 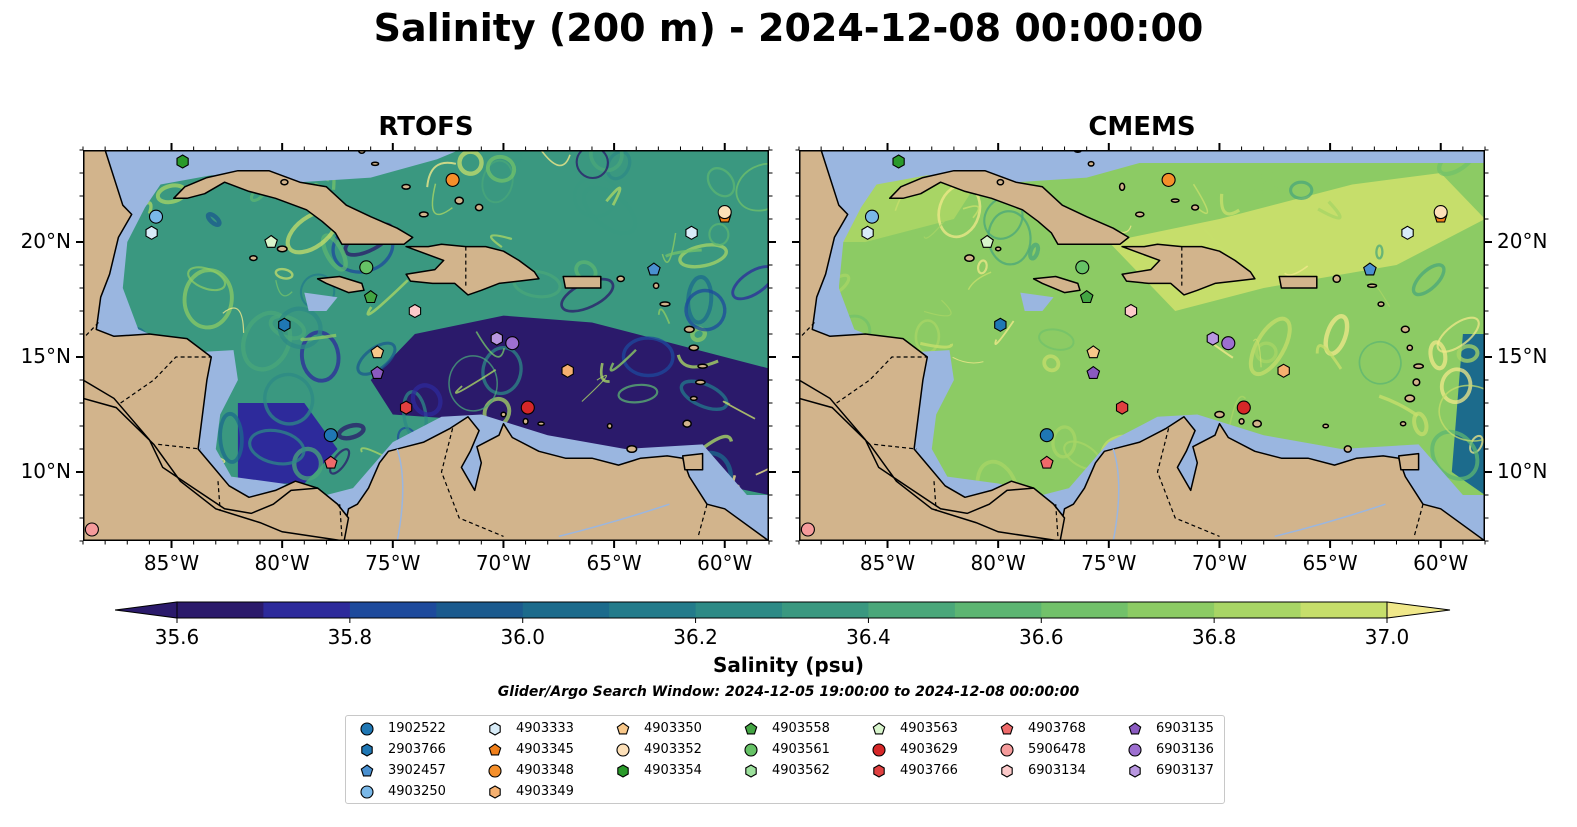 I want to click on legend-label: 5906478, so click(x=1057, y=749).